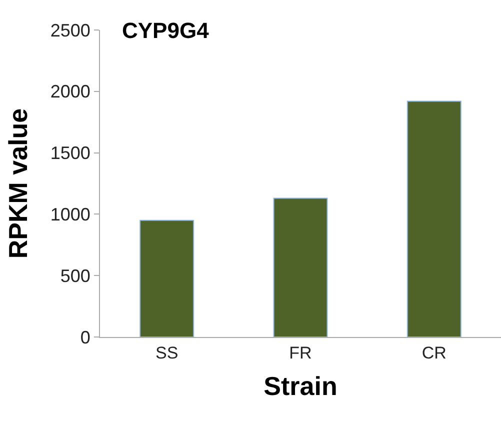 Image resolution: width=501 pixels, height=432 pixels. What do you see at coordinates (70, 92) in the screenshot?
I see `y-tick-label: 2000` at bounding box center [70, 92].